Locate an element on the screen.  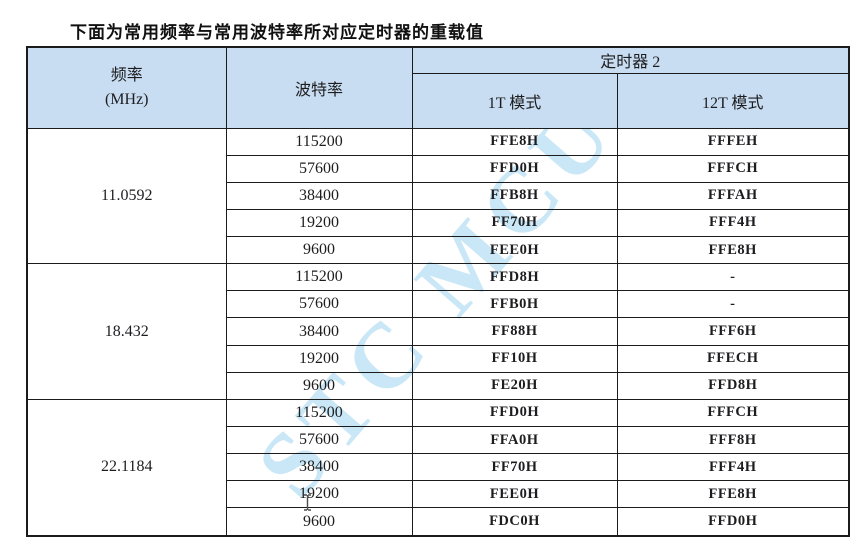
header-frequency-label: 频率 is located at coordinates (126, 75).